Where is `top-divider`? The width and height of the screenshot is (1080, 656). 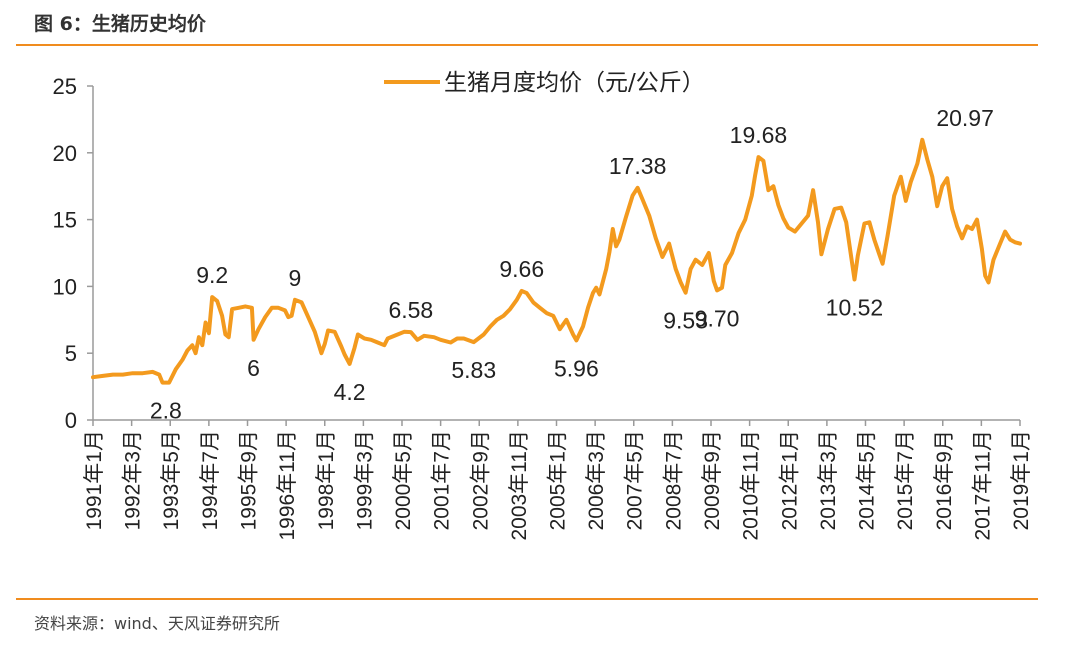
top-divider is located at coordinates (527, 45).